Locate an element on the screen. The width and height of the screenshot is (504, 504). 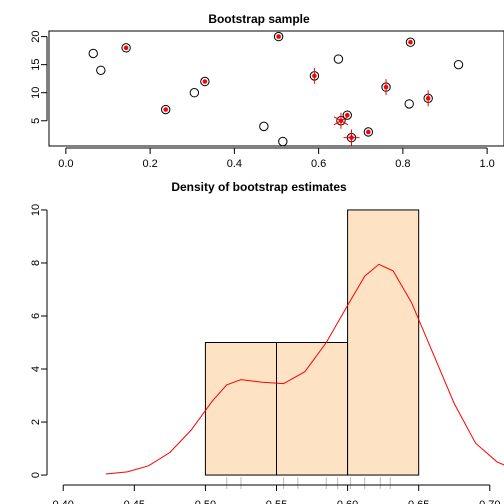
histogram-x-tick-label: 0.60 is located at coordinates (347, 501).